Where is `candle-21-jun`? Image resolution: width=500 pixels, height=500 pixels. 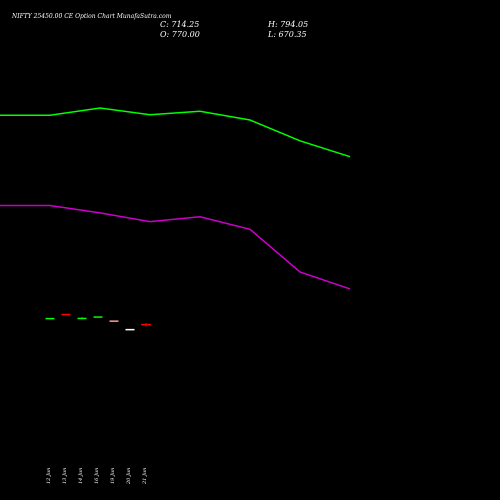 candle-21-jun is located at coordinates (146, 325).